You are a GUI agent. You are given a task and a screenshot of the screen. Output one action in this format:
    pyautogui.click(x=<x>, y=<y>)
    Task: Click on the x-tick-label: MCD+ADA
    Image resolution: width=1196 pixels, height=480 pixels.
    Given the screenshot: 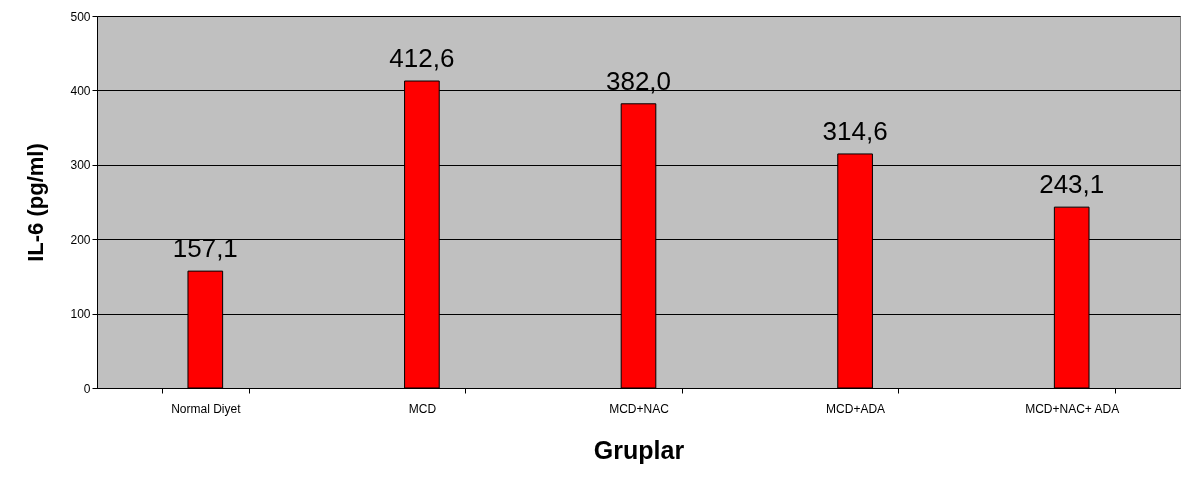 What is the action you would take?
    pyautogui.click(x=856, y=408)
    